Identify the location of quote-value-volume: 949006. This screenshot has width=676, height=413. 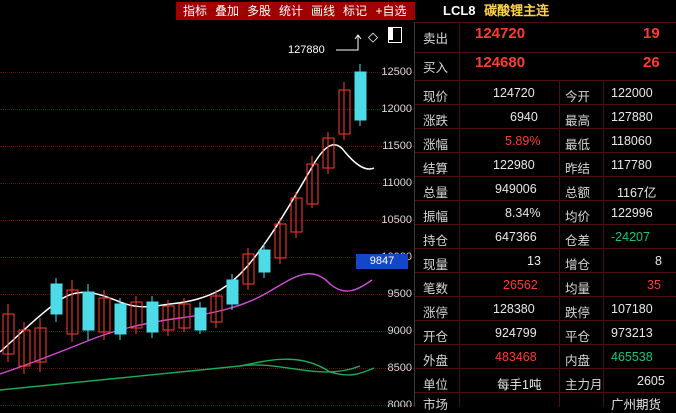
(516, 189).